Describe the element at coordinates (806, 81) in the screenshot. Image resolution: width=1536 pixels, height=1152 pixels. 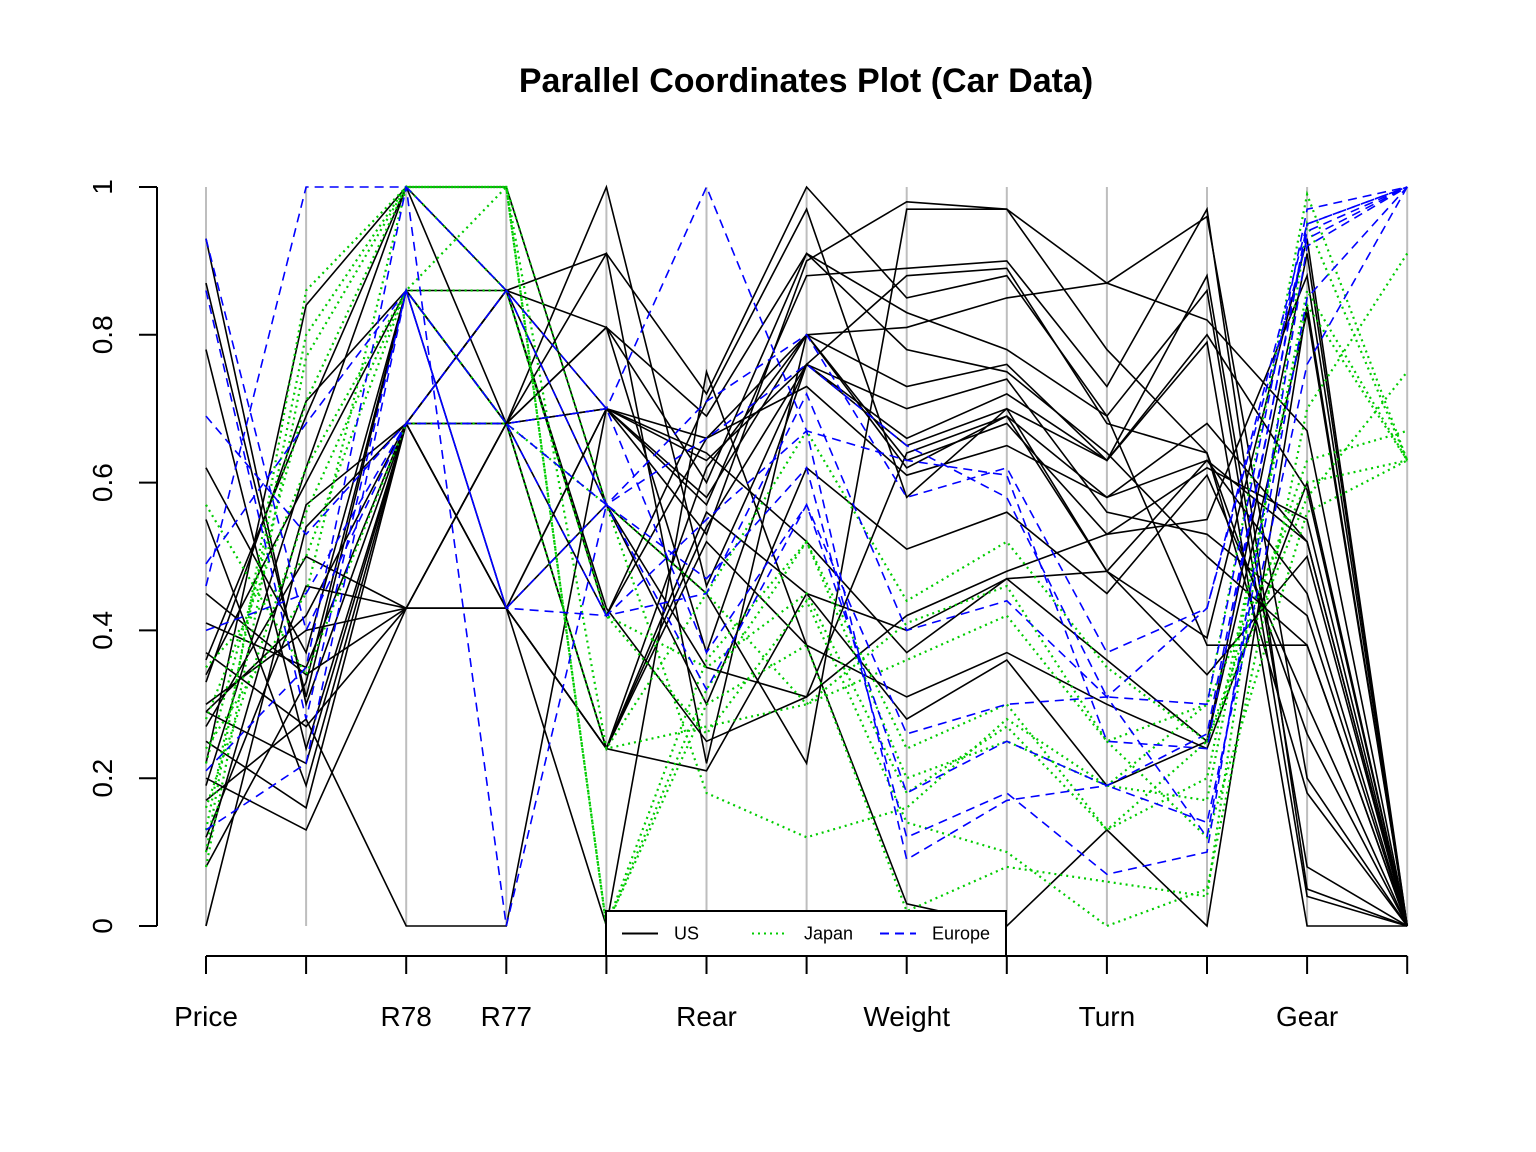
I see `chart-title: Parallel Coordinates Plot (Car Data)` at that location.